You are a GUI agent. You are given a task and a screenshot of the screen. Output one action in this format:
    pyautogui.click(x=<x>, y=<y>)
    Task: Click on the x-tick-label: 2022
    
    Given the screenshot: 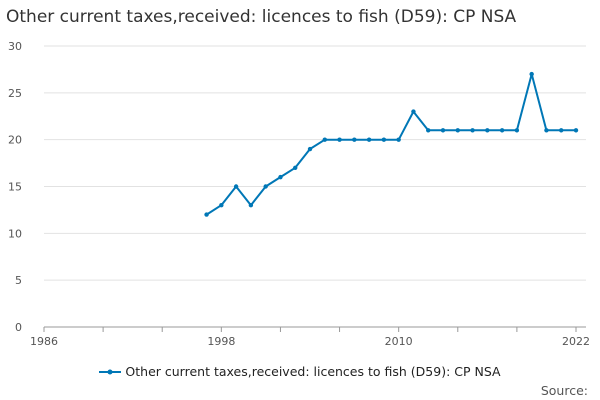 What is the action you would take?
    pyautogui.click(x=576, y=341)
    